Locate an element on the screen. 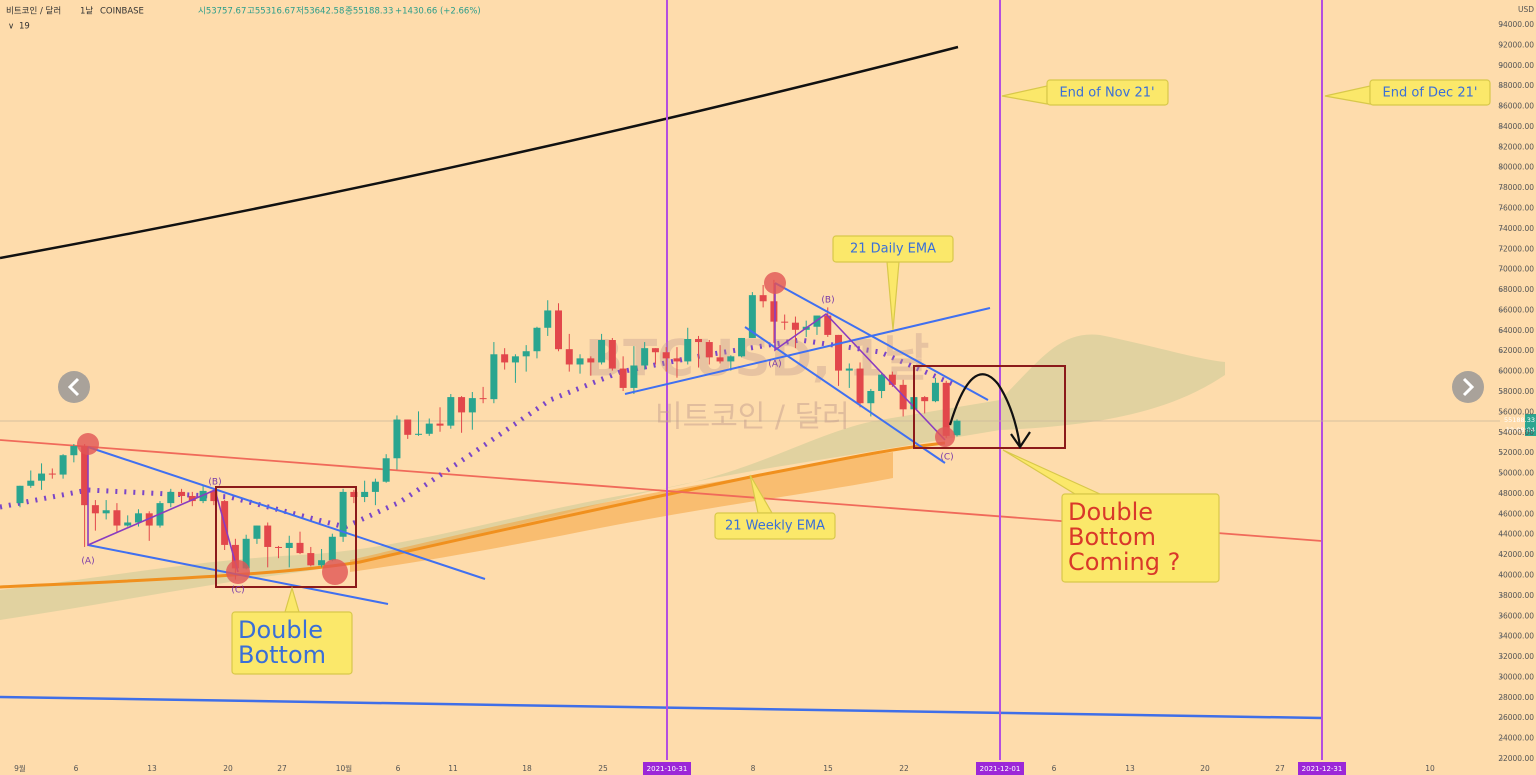 Image resolution: width=1536 pixels, height=775 pixels. y-tick-label: 74000.00 is located at coordinates (1516, 228).